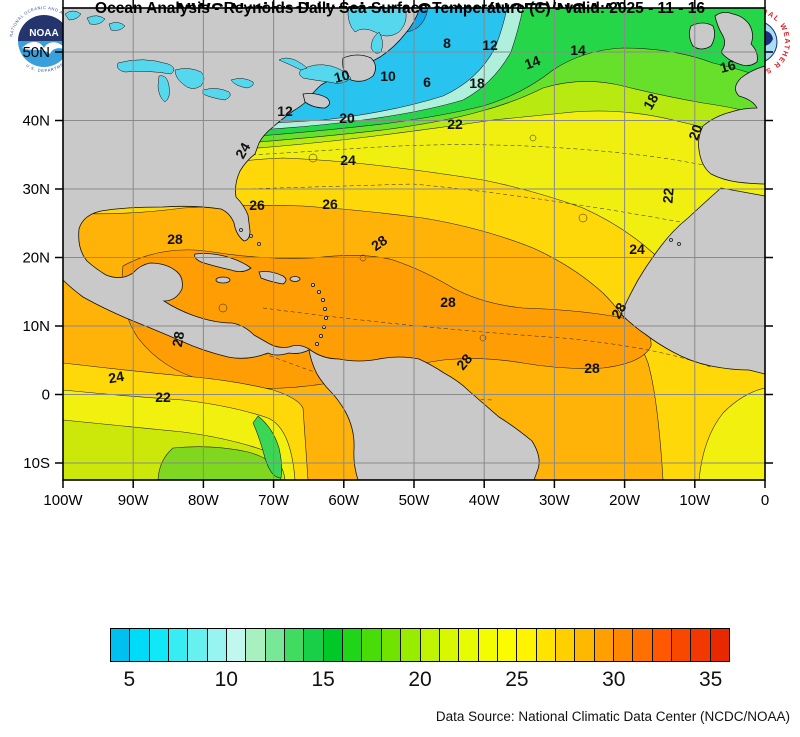 The height and width of the screenshot is (737, 800). What do you see at coordinates (36, 52) in the screenshot?
I see `svg-text: 50N` at bounding box center [36, 52].